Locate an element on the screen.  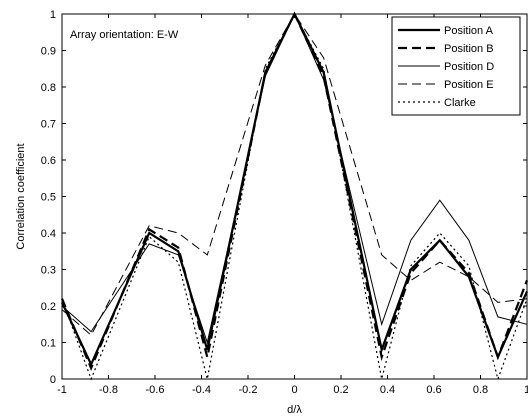
y-tick-label: 0.4 is located at coordinates (48, 234).